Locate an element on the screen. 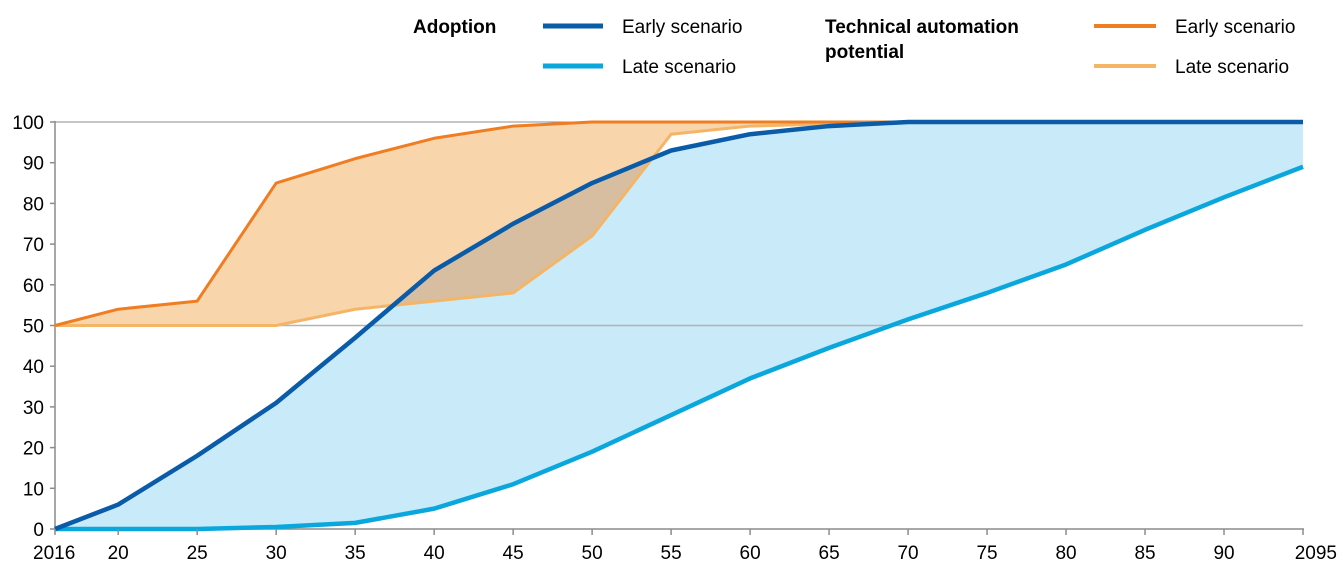 This screenshot has width=1343, height=575. legend-label-automation-late: Late scenario is located at coordinates (1232, 67).